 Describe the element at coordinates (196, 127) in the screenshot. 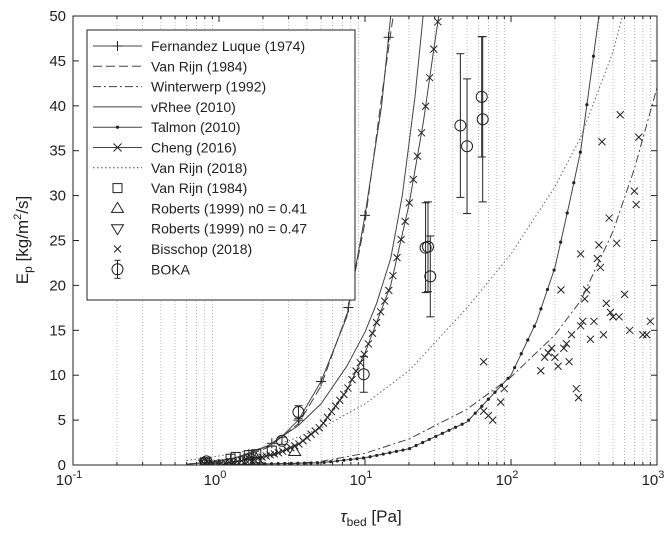

I see `legend-label: Talmon (2010)` at that location.